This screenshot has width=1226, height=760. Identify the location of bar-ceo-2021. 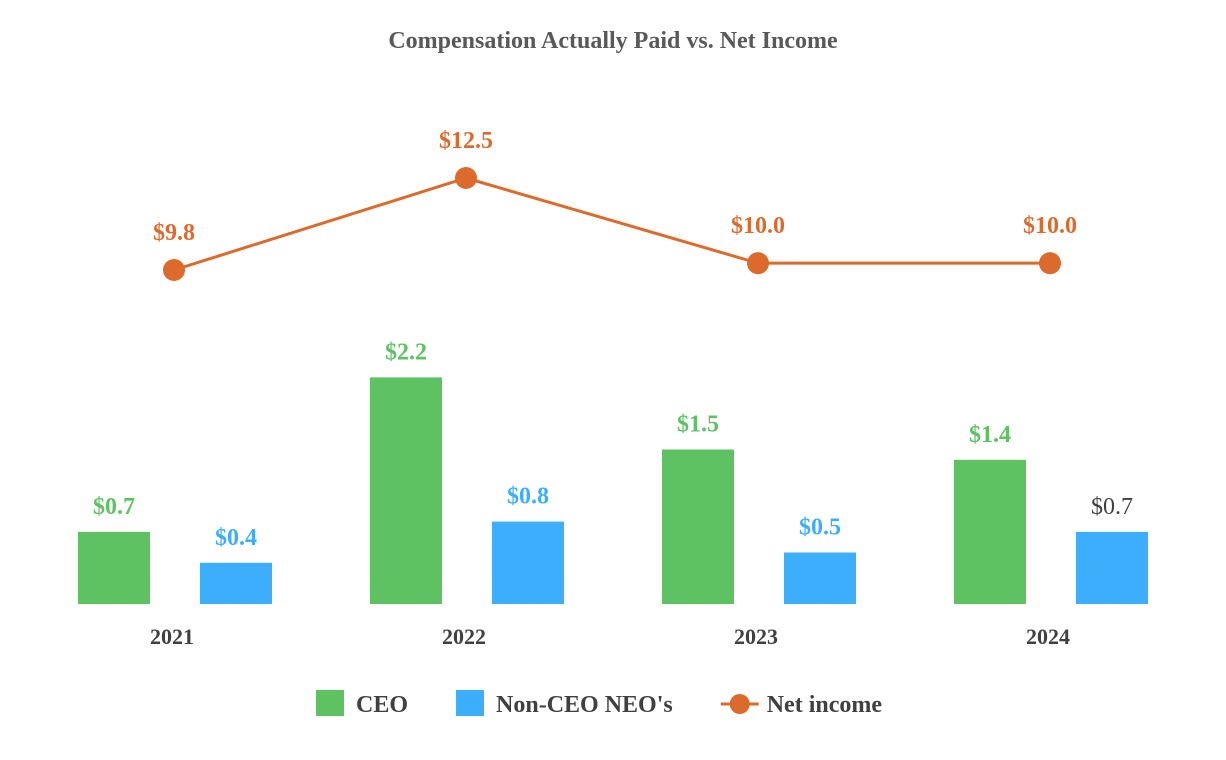
(114, 567).